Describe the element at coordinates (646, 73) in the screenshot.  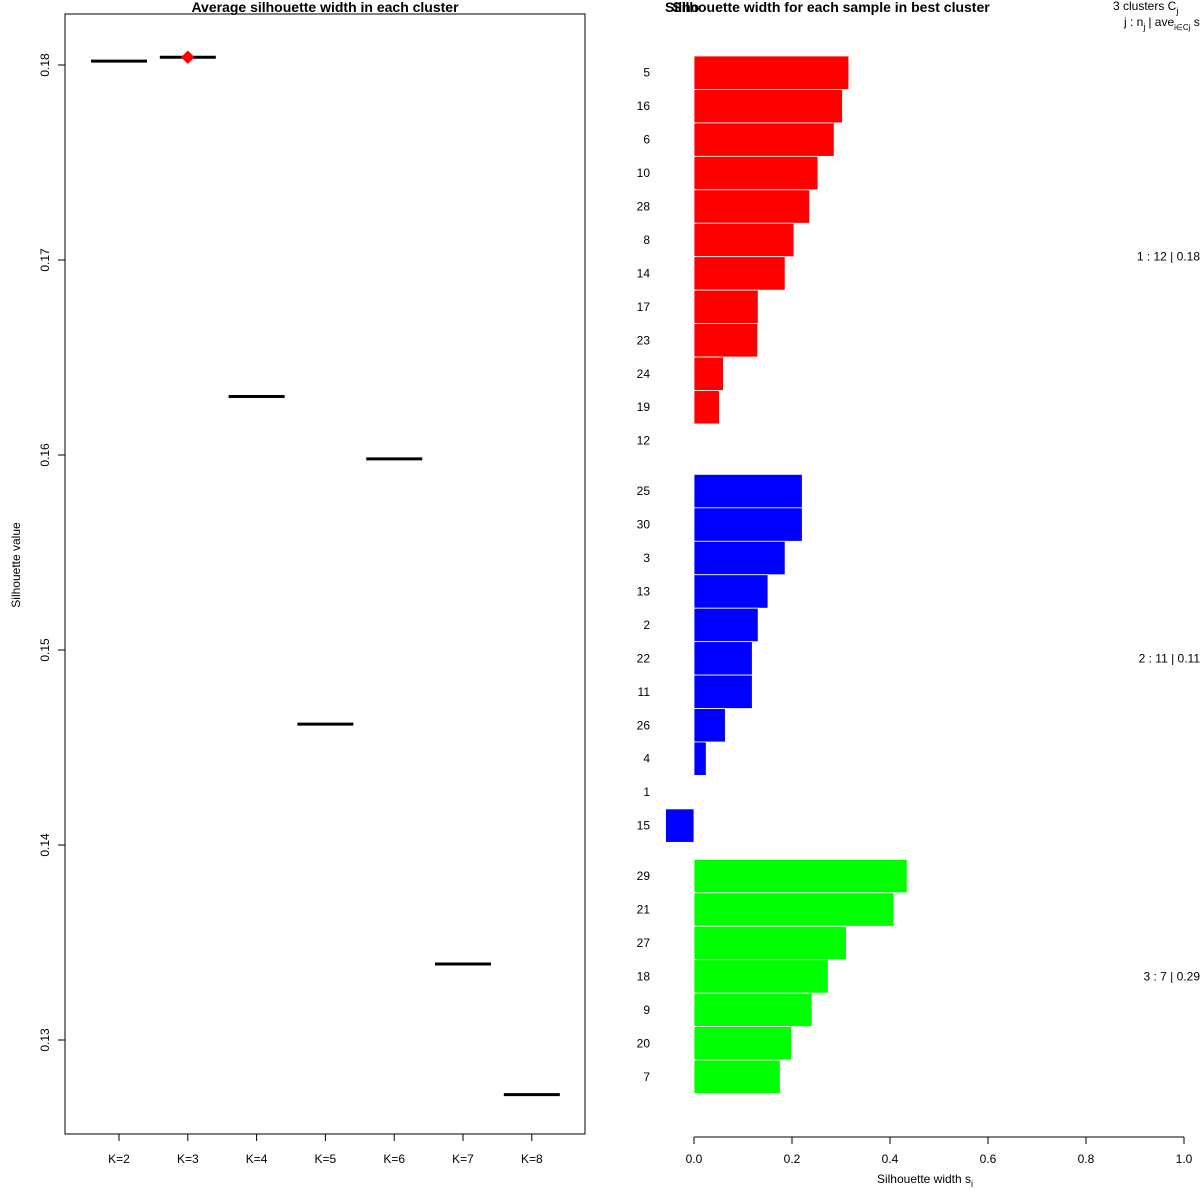
I see `sample-label: 5` at that location.